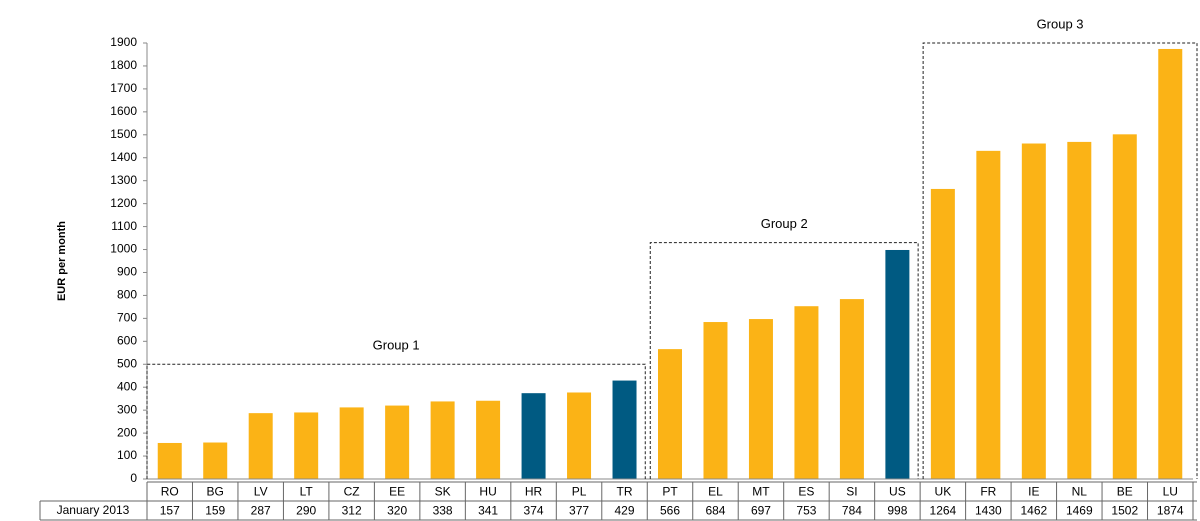  Describe the element at coordinates (988, 511) in the screenshot. I see `table-value: 1430` at that location.